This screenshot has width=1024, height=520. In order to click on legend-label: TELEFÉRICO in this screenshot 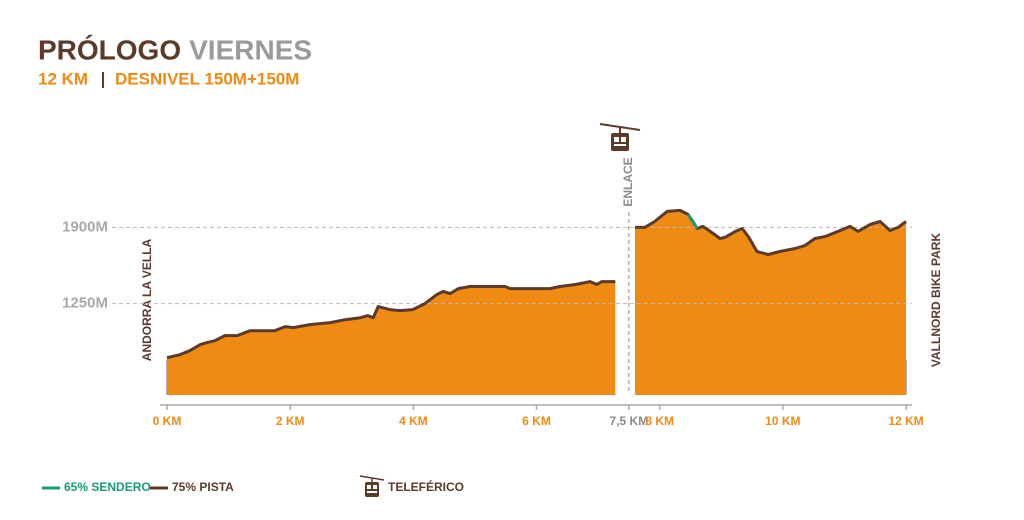, I will do `click(426, 486)`.